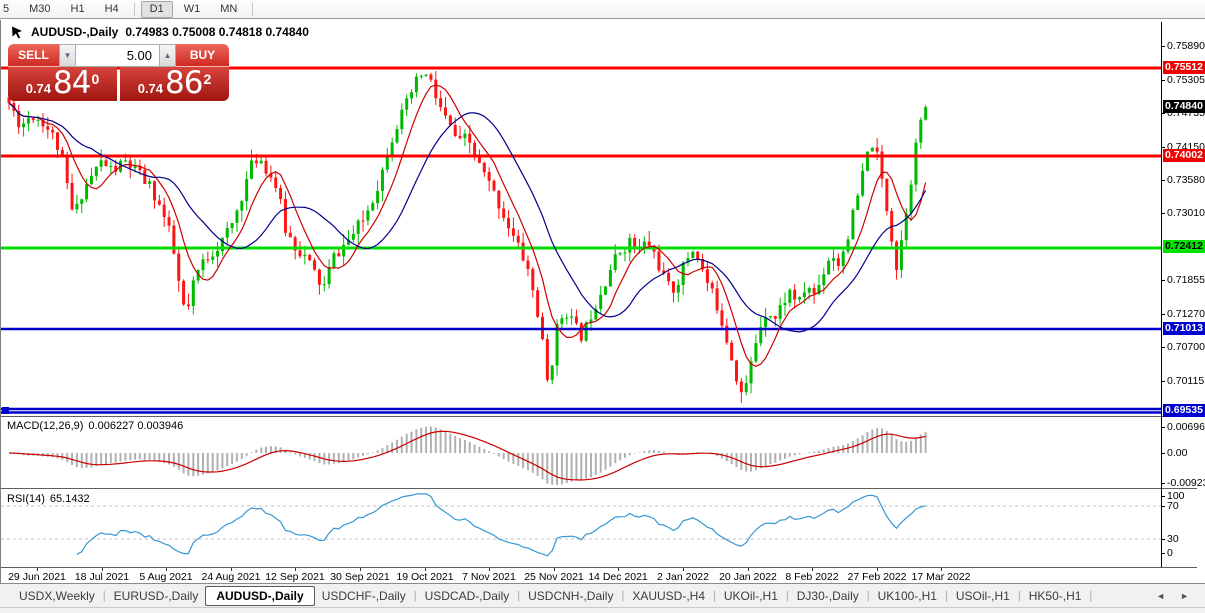 The width and height of the screenshot is (1205, 613). Describe the element at coordinates (1161, 595) in the screenshot. I see `tab-scroll-left-icon: ◄` at that location.